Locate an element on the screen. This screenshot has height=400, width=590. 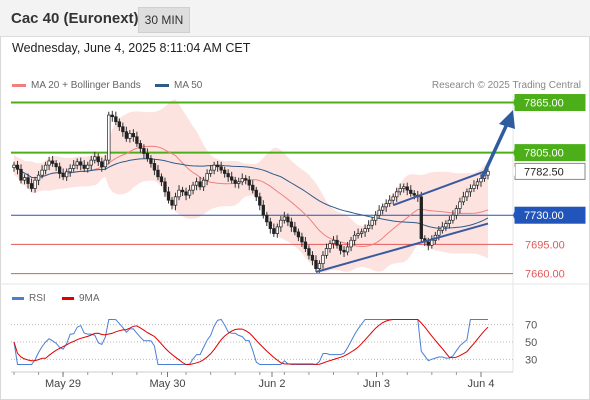
legend-label: RSI is located at coordinates (37, 298).